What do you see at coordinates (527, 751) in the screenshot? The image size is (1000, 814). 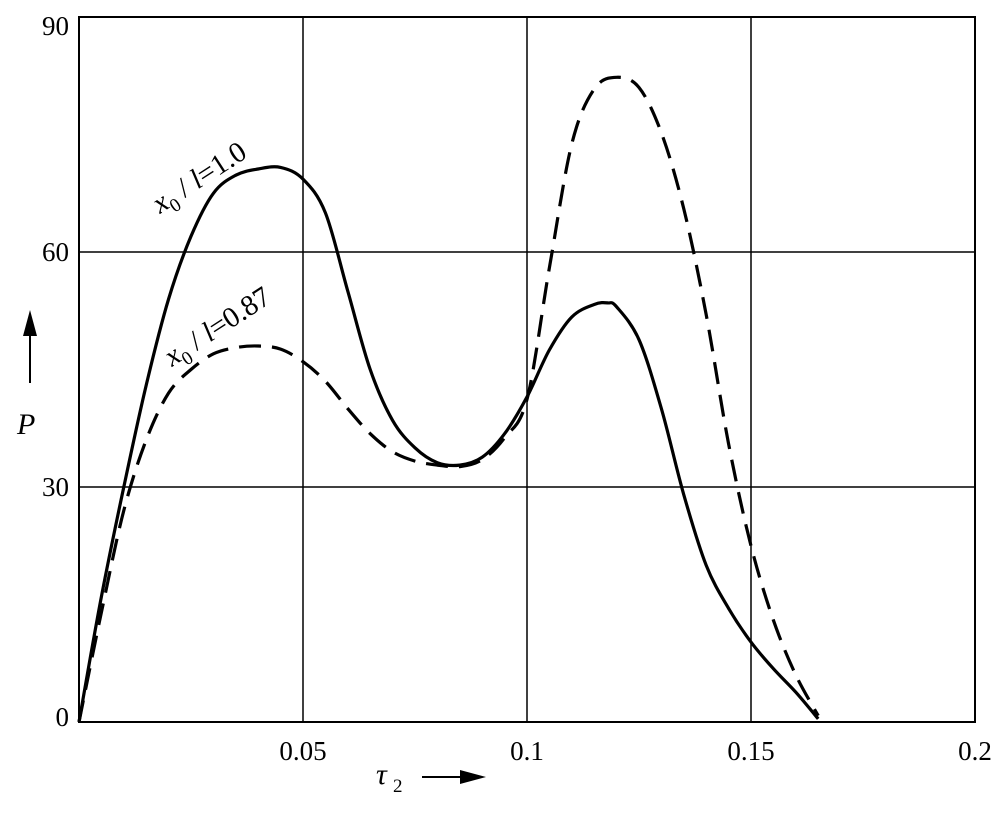 I see `x-tick-label: 0.1` at bounding box center [527, 751].